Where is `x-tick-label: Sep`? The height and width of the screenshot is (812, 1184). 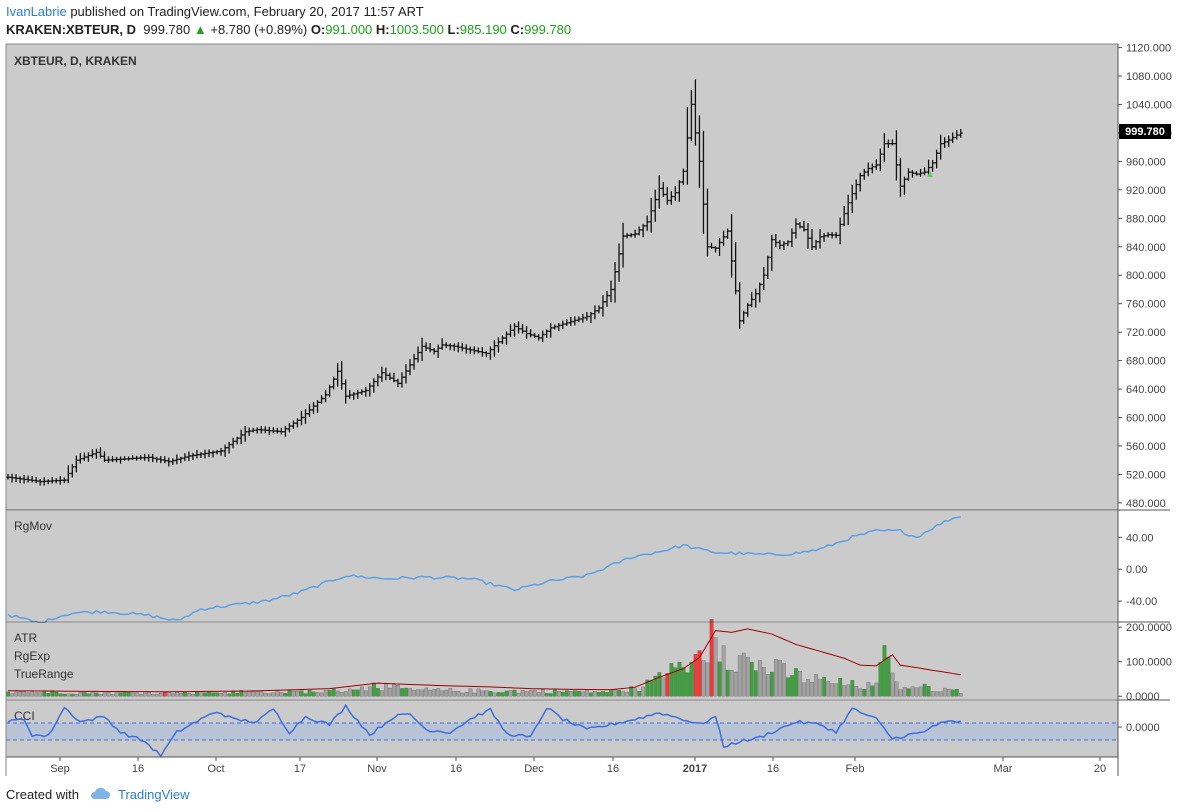 x-tick-label: Sep is located at coordinates (60, 769).